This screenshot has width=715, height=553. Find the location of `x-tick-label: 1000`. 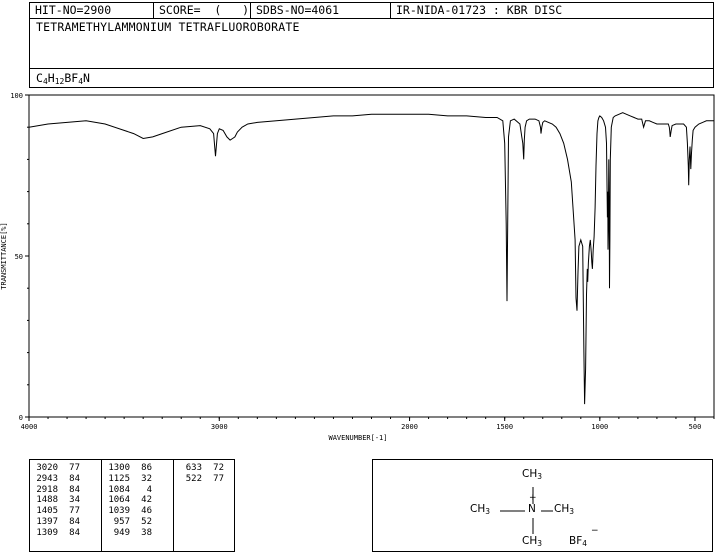

x-tick-label: 1000 is located at coordinates (599, 427).